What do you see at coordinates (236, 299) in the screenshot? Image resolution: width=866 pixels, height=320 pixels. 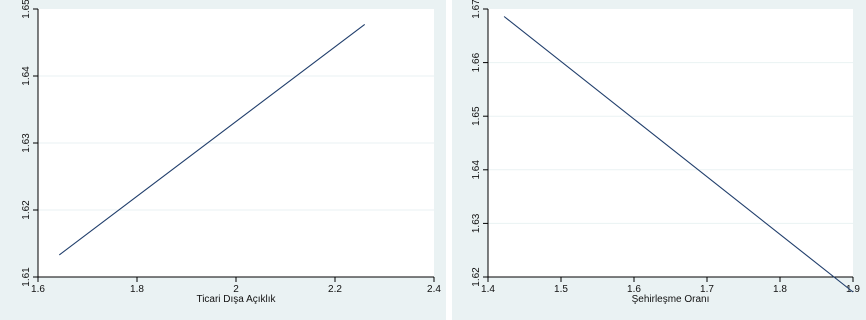 I see `chart-left-x-axis-label: Ticari Dışa Açıklık` at bounding box center [236, 299].